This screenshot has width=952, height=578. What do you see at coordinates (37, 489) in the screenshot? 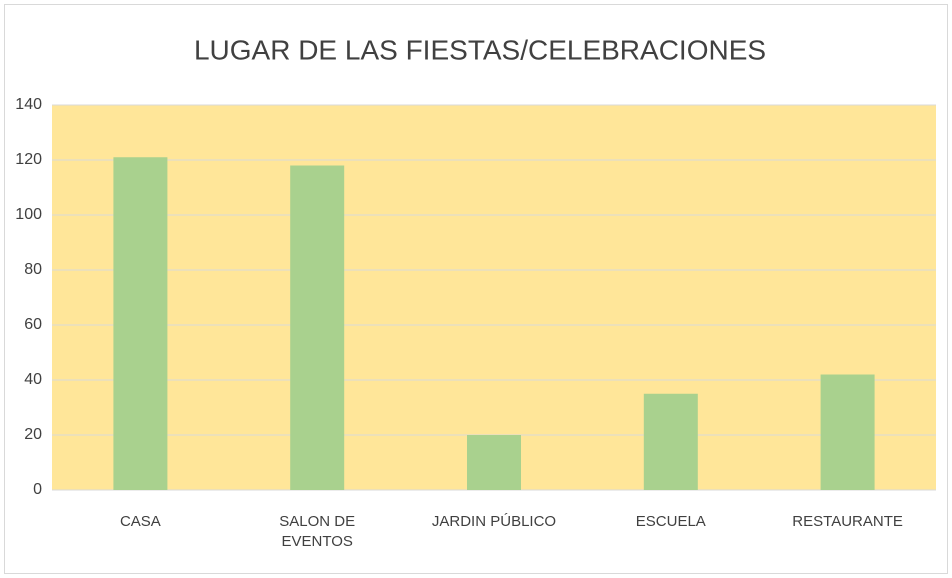
I see `y-tick-label: 0` at bounding box center [37, 489].